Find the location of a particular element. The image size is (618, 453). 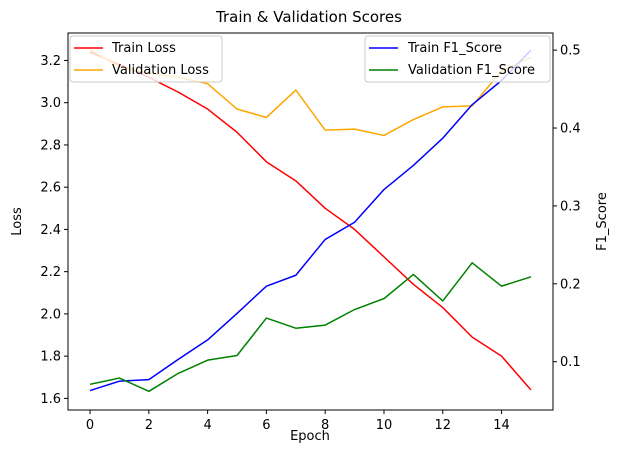

x-tick-label: 8 is located at coordinates (325, 425).